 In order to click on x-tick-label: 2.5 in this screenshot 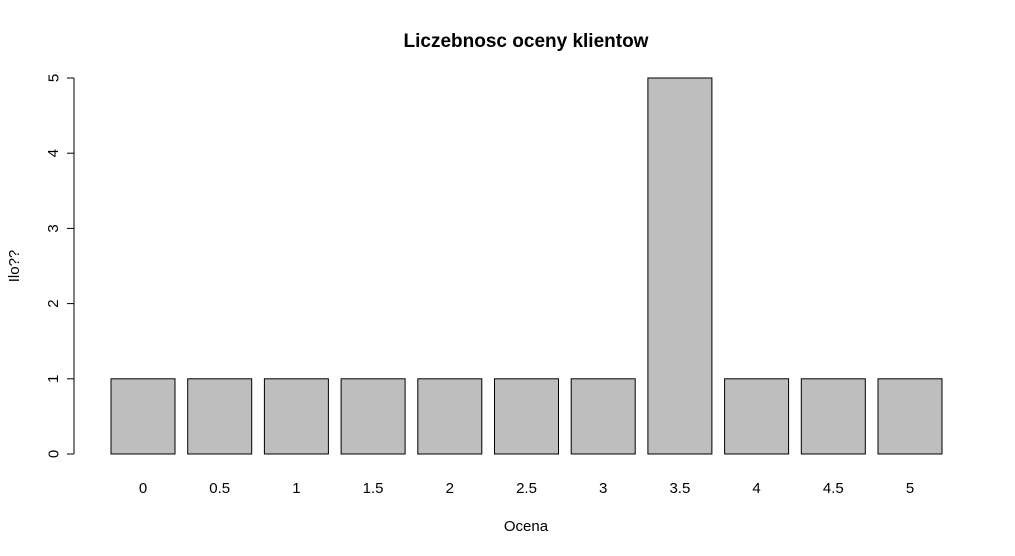, I will do `click(526, 488)`.